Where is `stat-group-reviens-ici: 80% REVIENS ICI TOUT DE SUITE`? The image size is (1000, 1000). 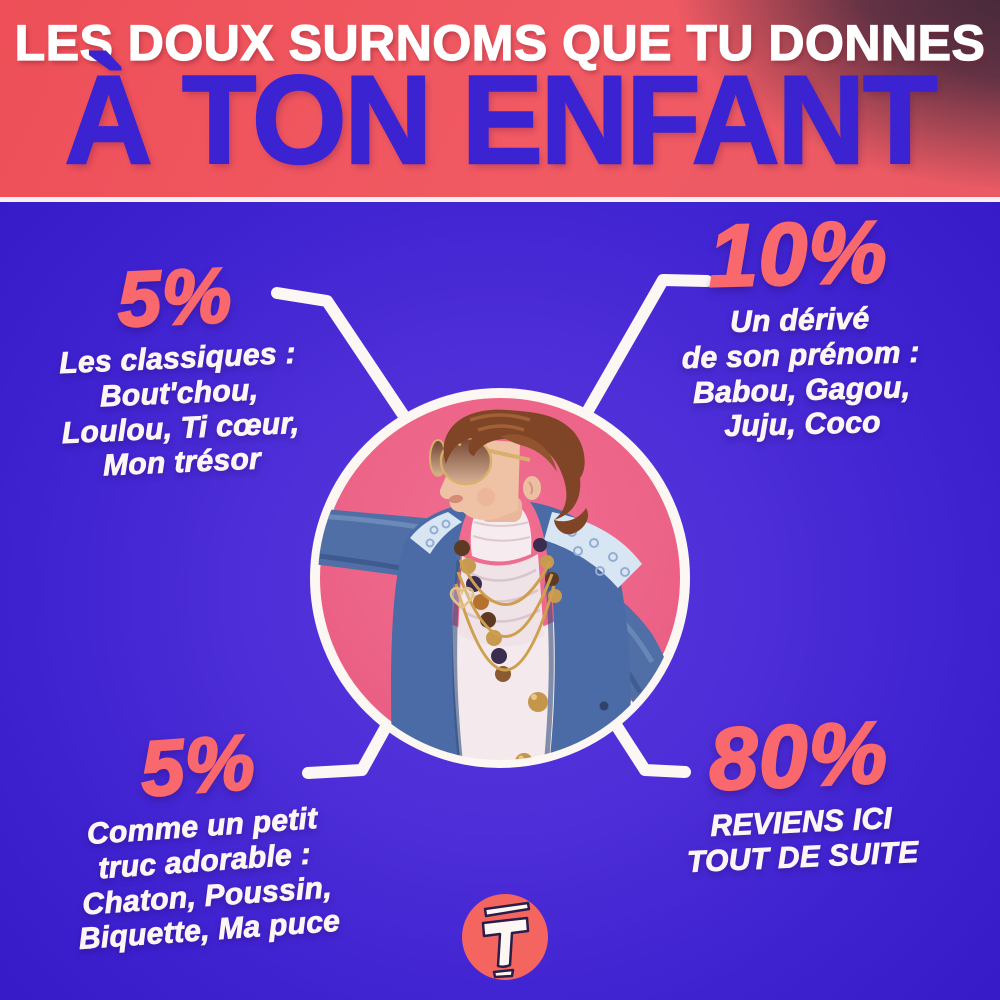
stat-group-reviens-ici: 80% REVIENS ICI TOUT DE SUITE is located at coordinates (800, 791).